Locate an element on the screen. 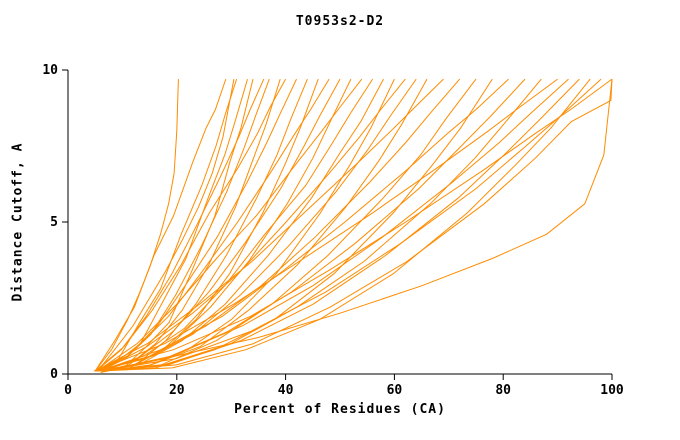 The image size is (680, 440). chart-title: T0953s2-D2 is located at coordinates (340, 21).